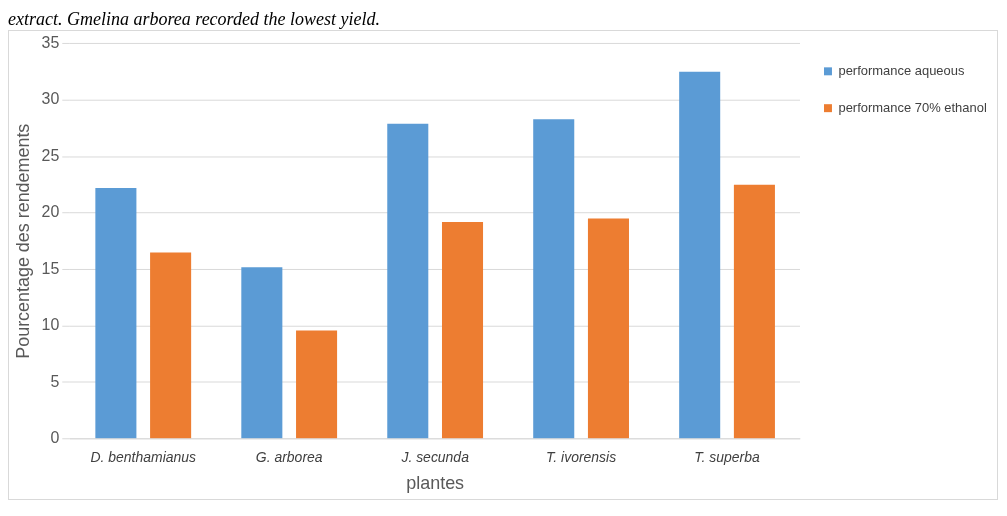 The width and height of the screenshot is (1007, 516). Describe the element at coordinates (50, 325) in the screenshot. I see `y-tick-label: 10` at that location.